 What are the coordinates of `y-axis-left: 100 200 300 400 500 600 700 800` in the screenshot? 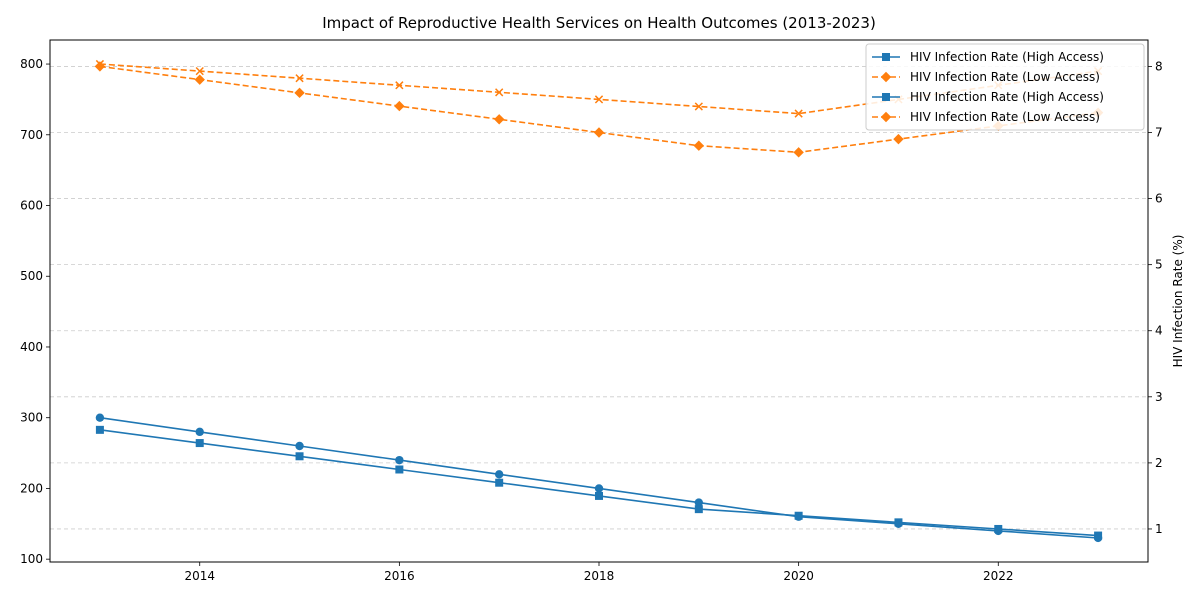 It's located at (35, 311).